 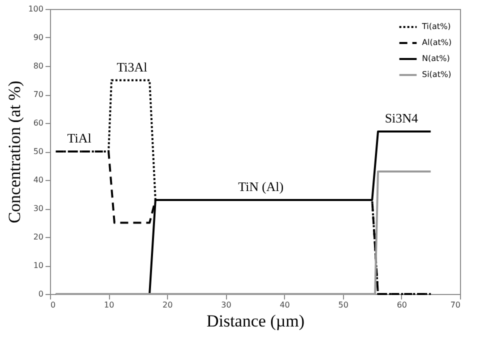 What do you see at coordinates (132, 66) in the screenshot?
I see `annotation: Ti3Al` at bounding box center [132, 66].